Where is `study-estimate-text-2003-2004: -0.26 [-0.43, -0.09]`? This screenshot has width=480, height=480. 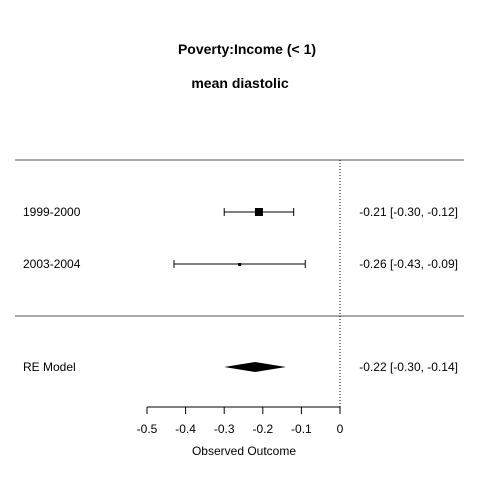 study-estimate-text-2003-2004: -0.26 [-0.43, -0.09] is located at coordinates (408, 264).